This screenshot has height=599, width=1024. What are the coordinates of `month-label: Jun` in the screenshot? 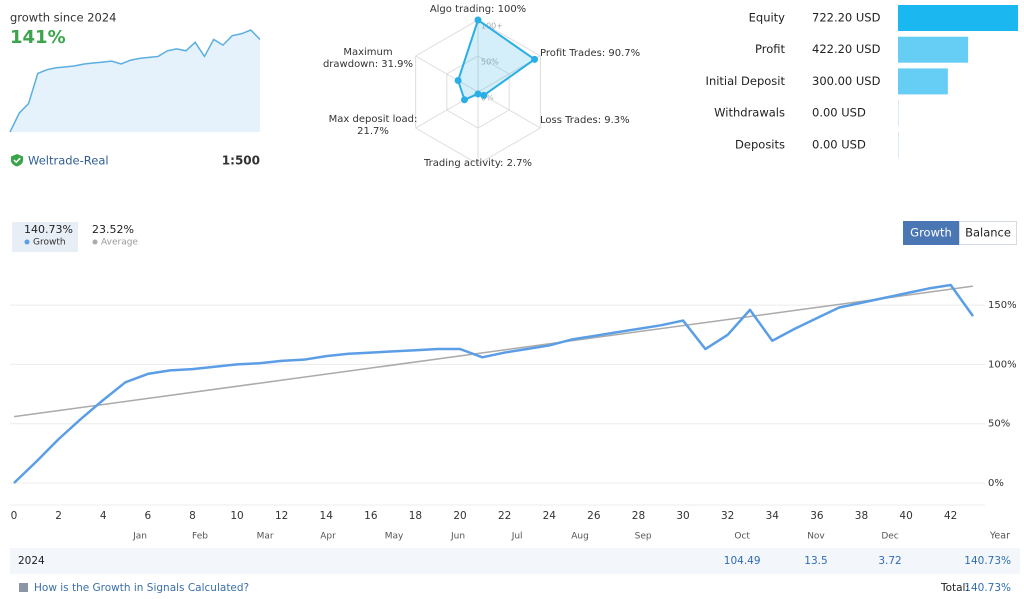 It's located at (457, 537).